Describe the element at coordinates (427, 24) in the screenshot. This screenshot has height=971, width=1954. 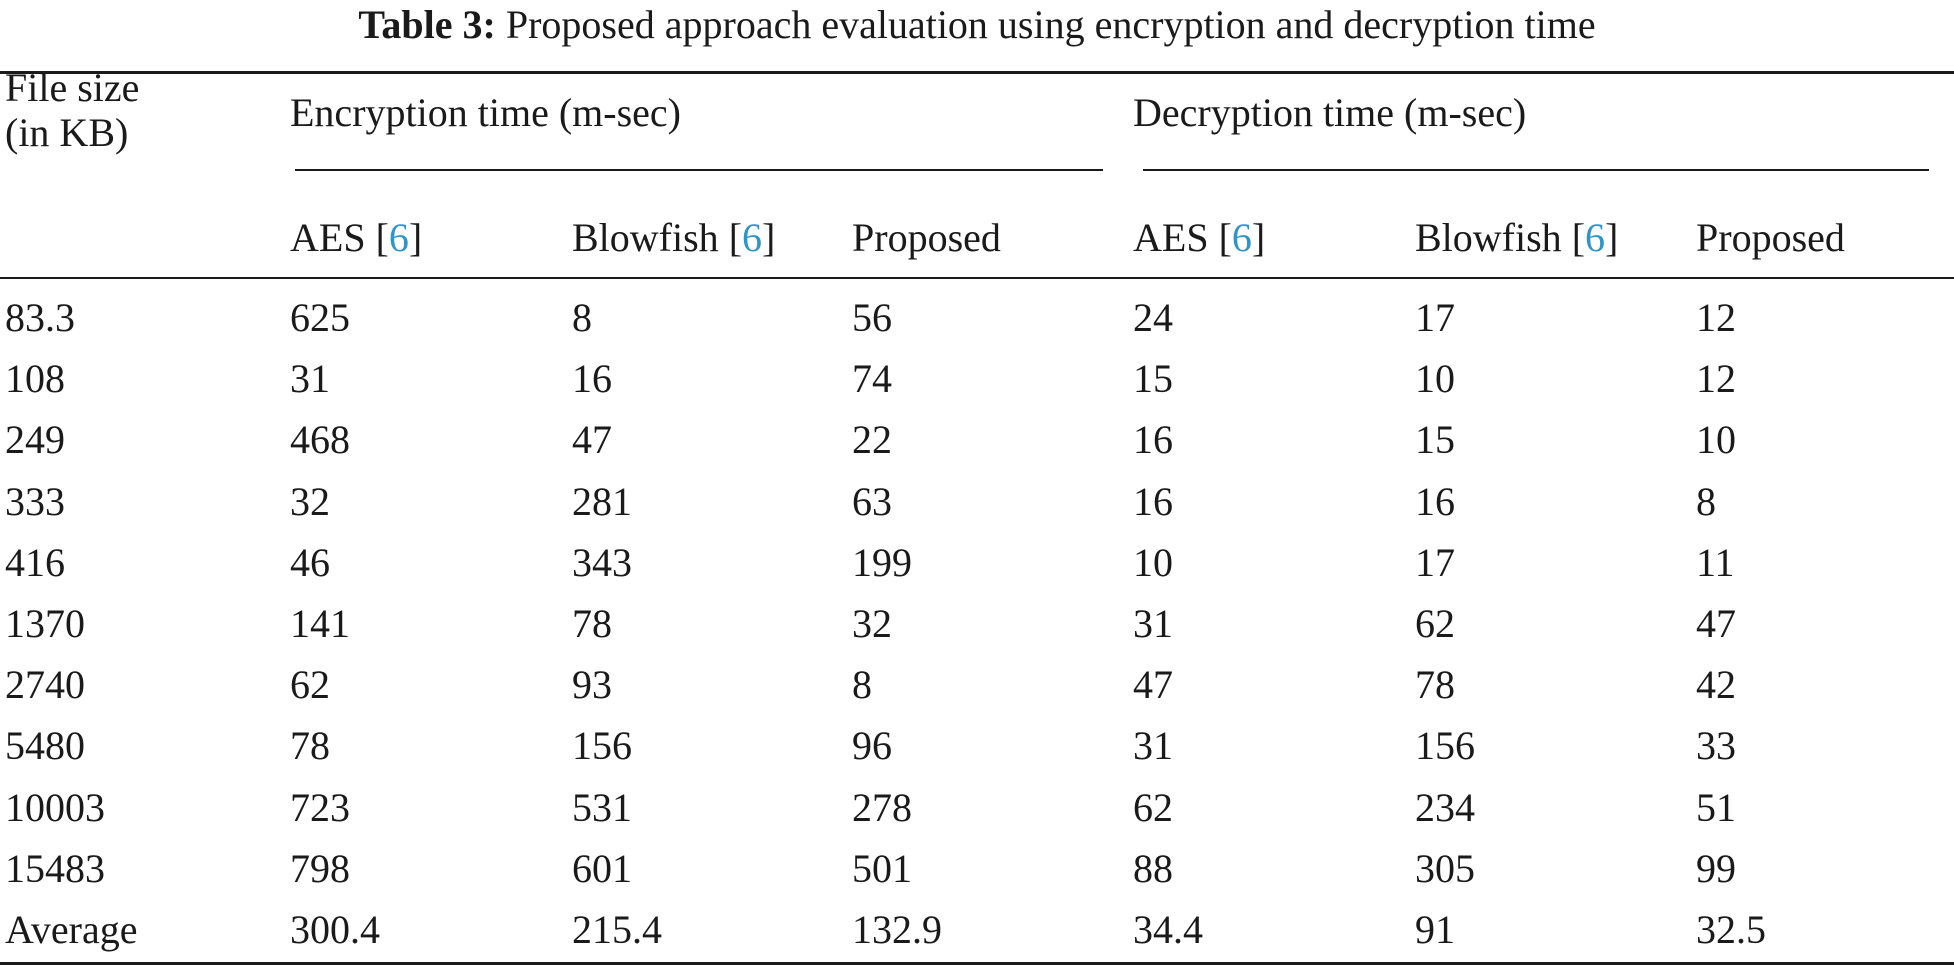
I see `caption-label: Table 3:` at that location.